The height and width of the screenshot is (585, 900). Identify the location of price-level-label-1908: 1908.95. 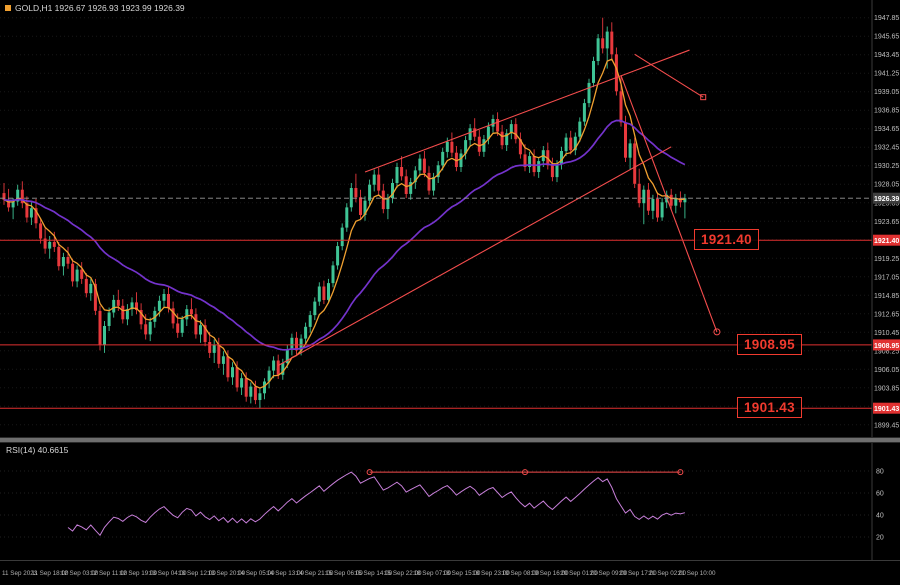
(769, 344).